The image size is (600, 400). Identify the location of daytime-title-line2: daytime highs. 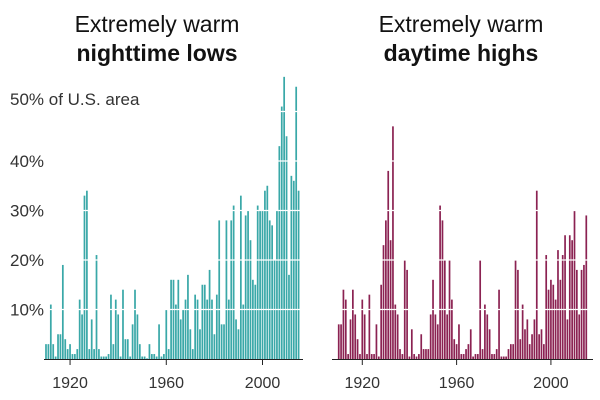
(461, 53).